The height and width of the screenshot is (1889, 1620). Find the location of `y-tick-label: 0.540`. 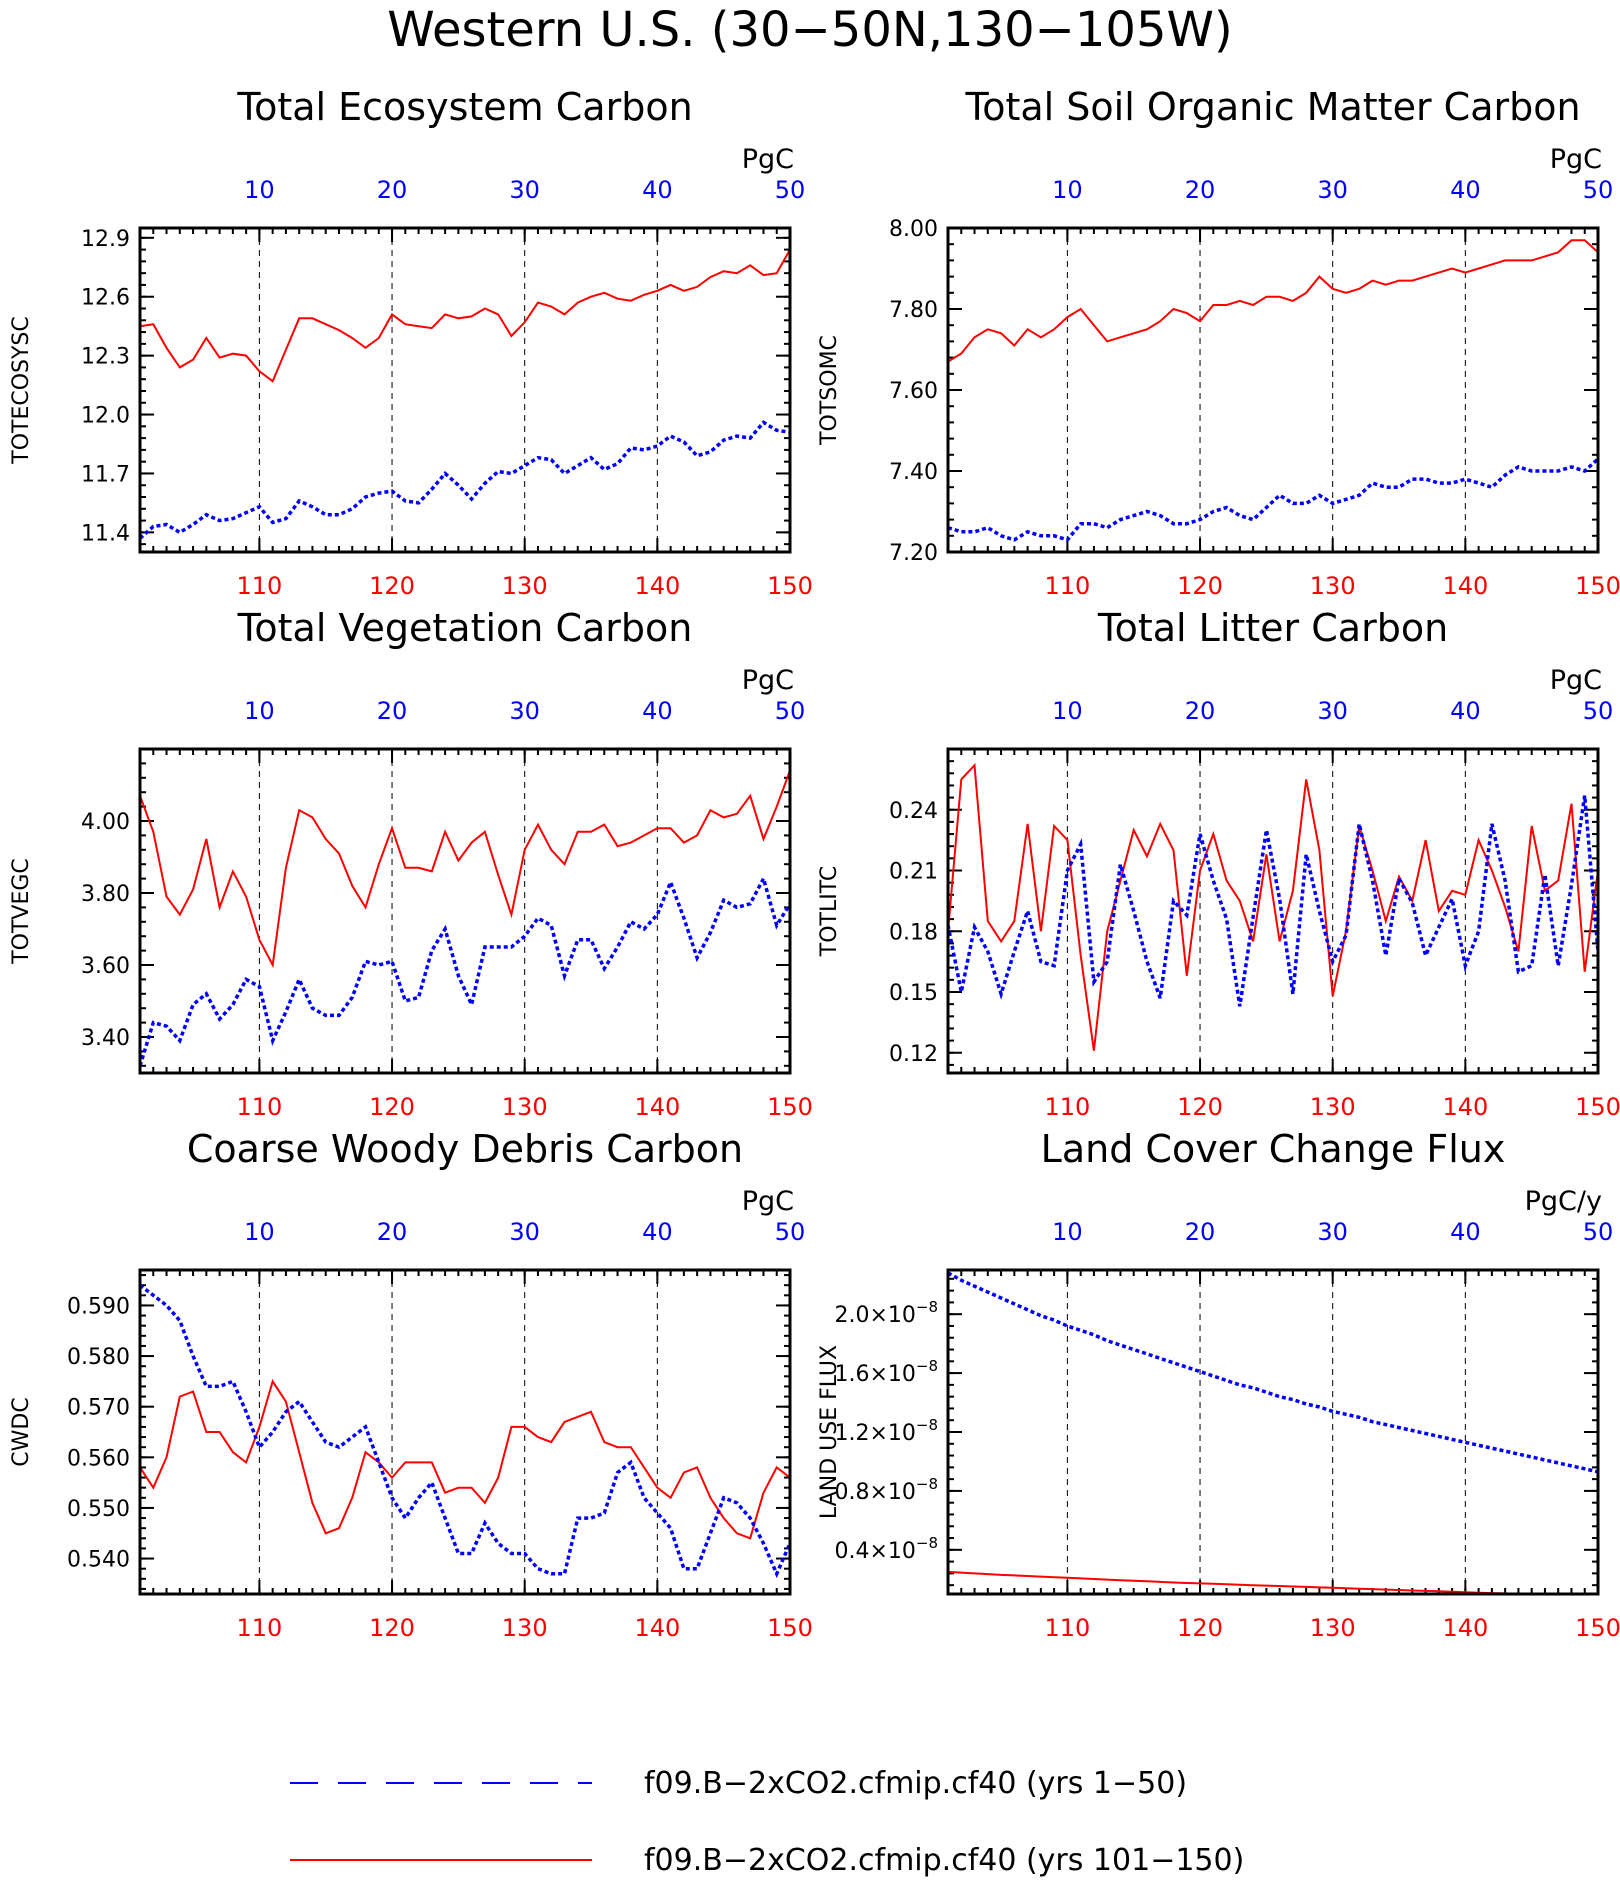

y-tick-label: 0.540 is located at coordinates (98, 1560).